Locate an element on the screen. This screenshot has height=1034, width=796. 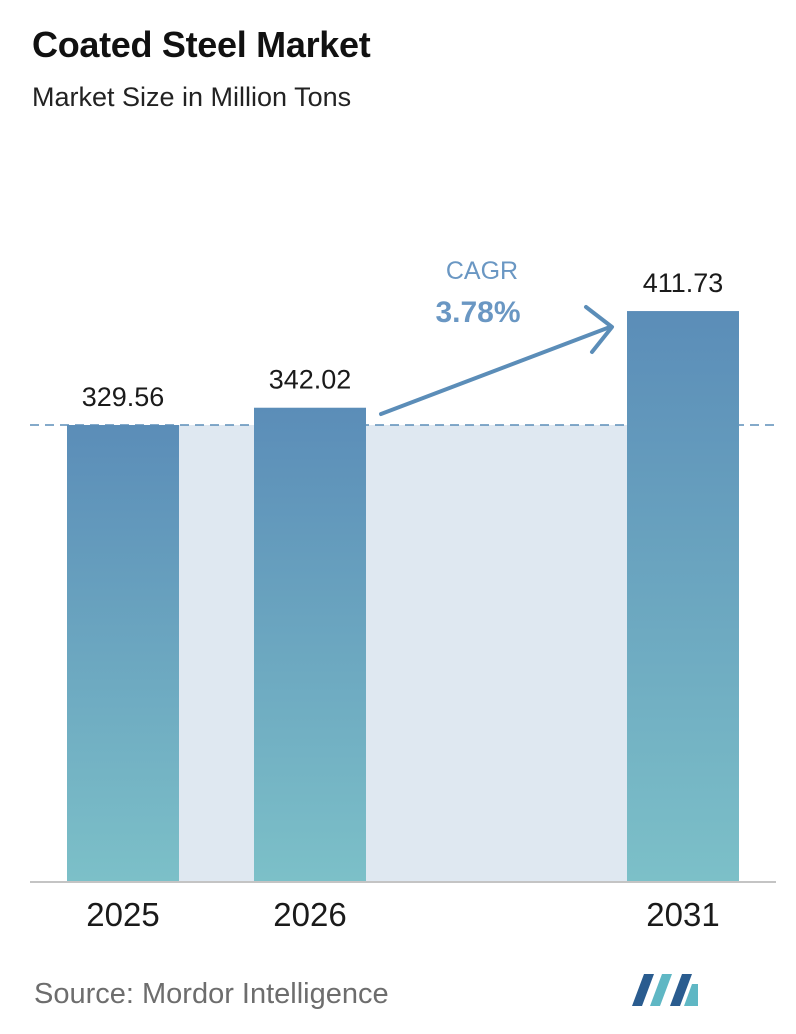
cagr-arrow-shaft is located at coordinates (495, 370).